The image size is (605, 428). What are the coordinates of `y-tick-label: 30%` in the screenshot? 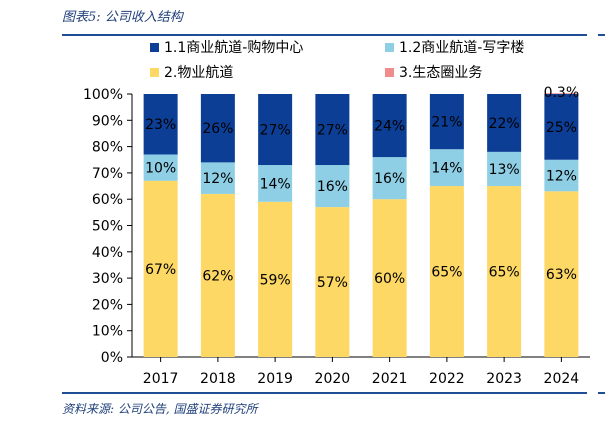 It's located at (107, 279).